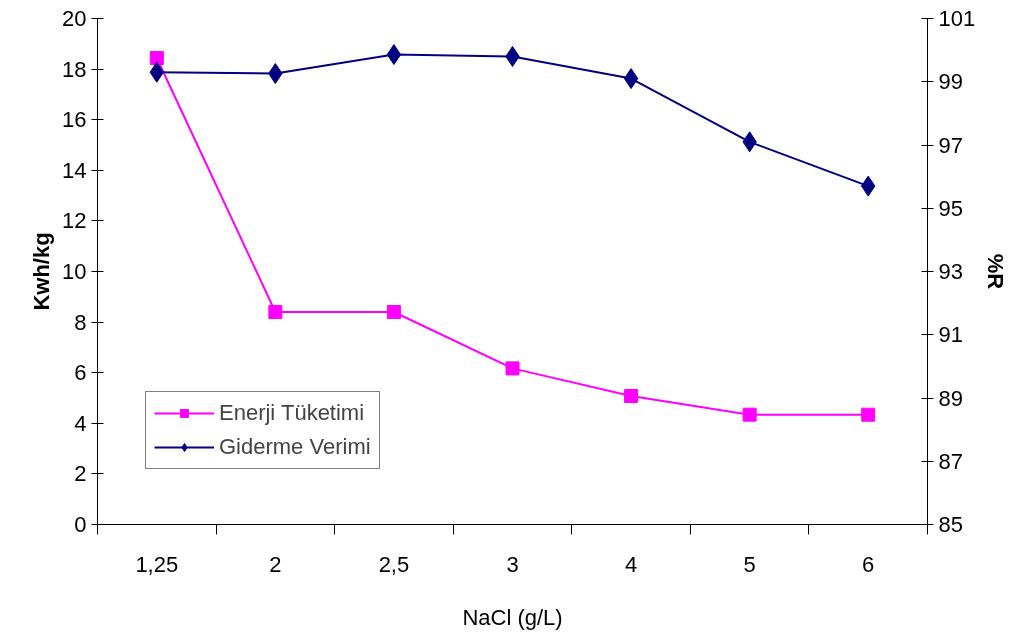  Describe the element at coordinates (292, 413) in the screenshot. I see `legend-label: Enerji Tüketimi` at that location.